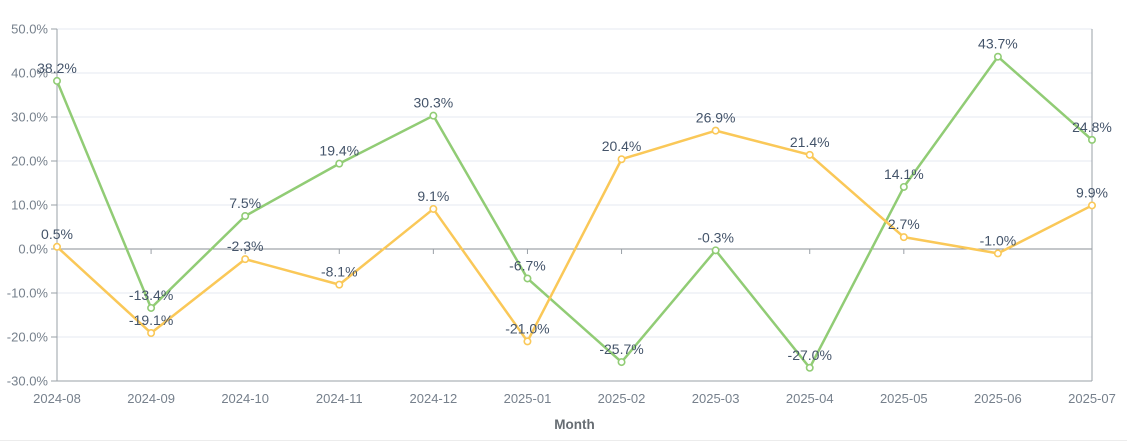 The width and height of the screenshot is (1127, 443). I want to click on data-point-label: 2.7%, so click(904, 224).